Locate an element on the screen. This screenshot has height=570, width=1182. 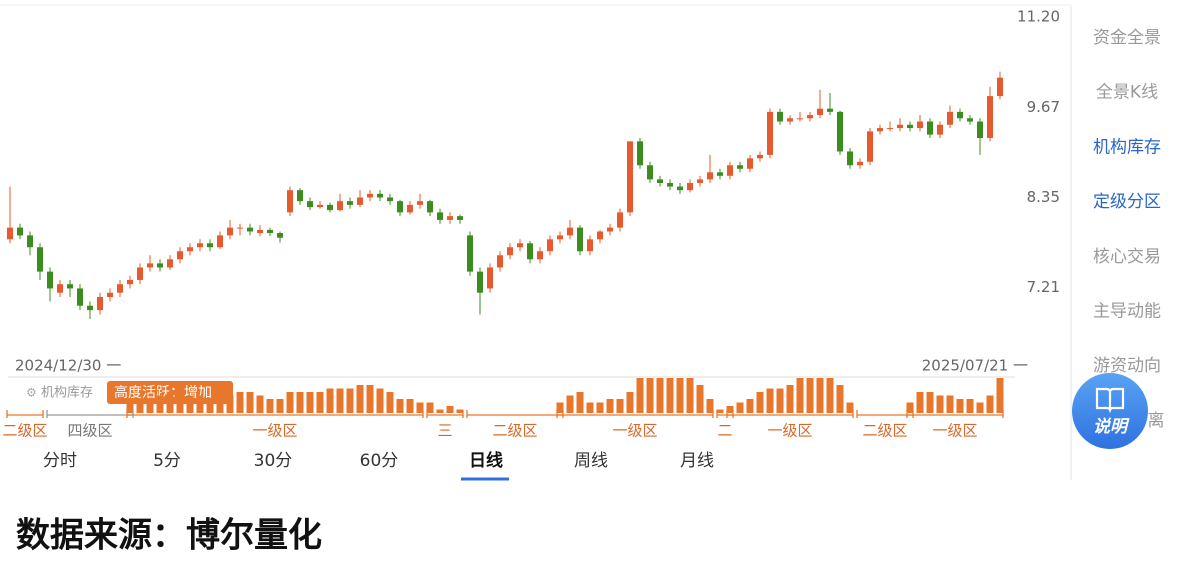
y-tick-label: 7.21 is located at coordinates (1043, 287).